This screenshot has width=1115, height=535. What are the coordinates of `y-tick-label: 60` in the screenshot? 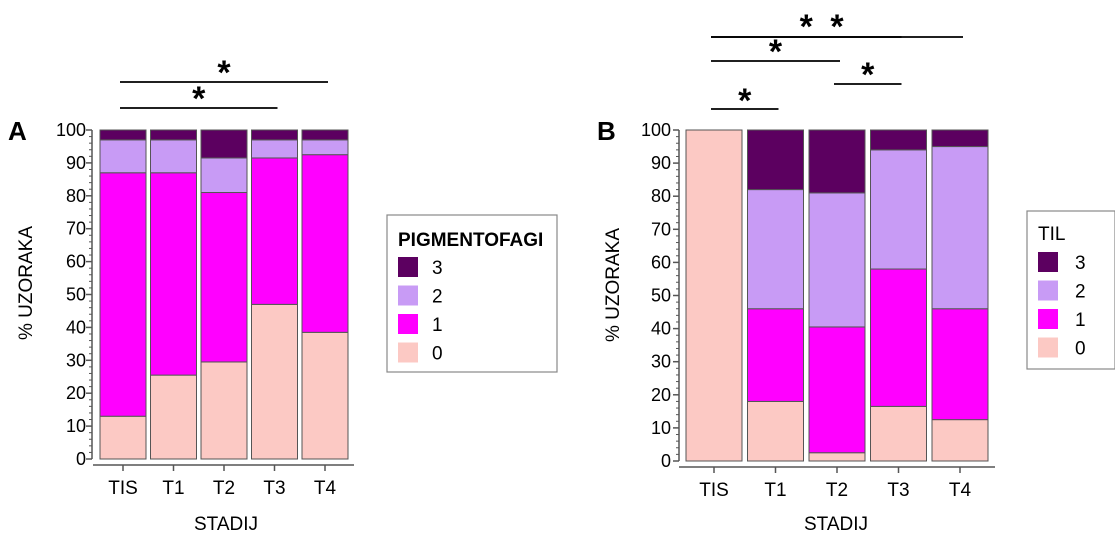 It's located at (76, 262).